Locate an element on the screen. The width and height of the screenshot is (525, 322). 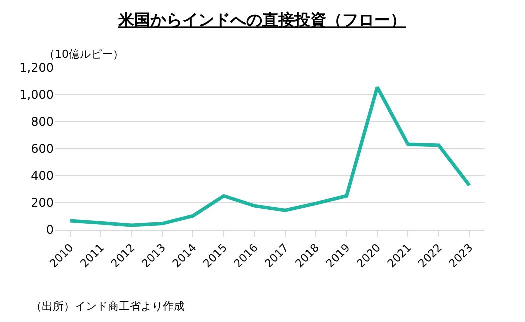
y-tick-label: 400 is located at coordinates (42, 176).